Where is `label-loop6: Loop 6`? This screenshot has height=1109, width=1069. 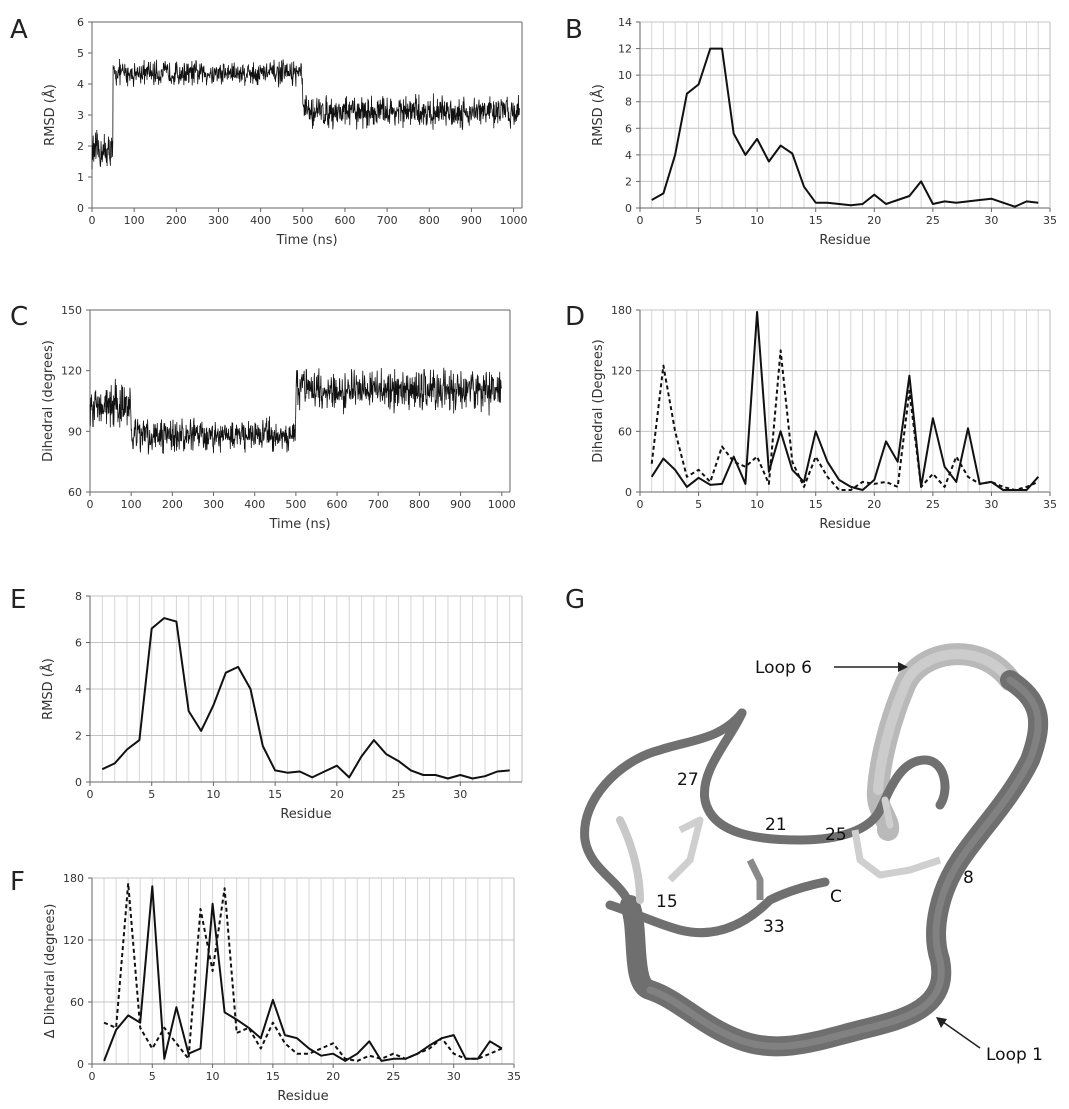
label-loop6: Loop 6 is located at coordinates (783, 668).